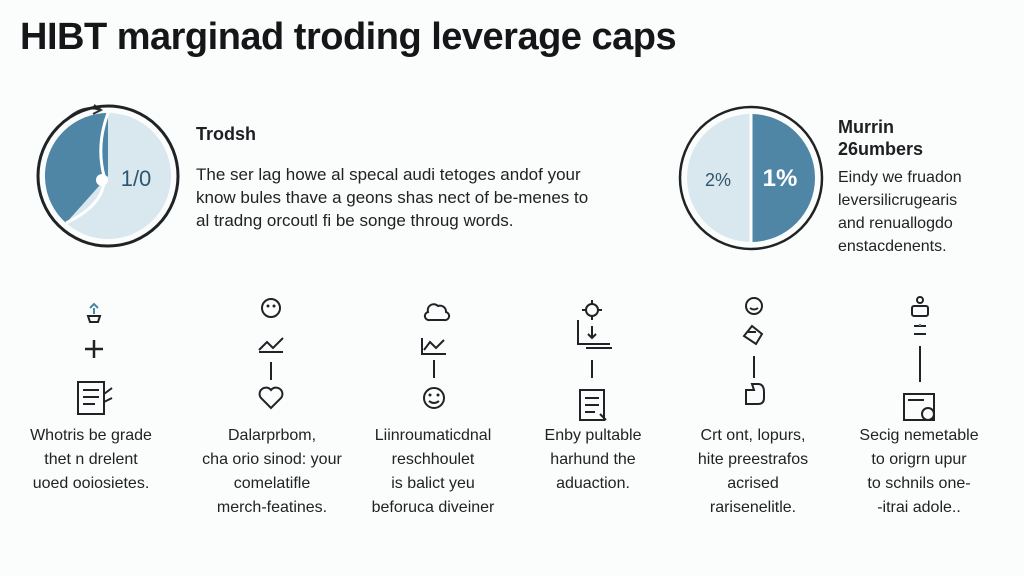 The image size is (1024, 576). I want to click on caption-line: beforuca diveiner, so click(433, 507).